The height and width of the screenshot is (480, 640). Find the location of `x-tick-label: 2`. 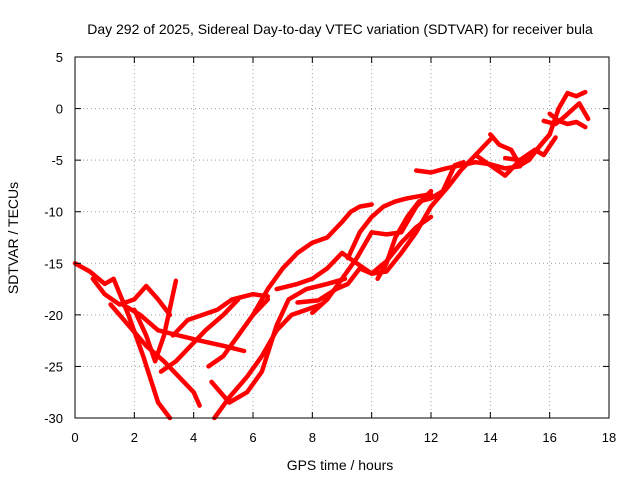

x-tick-label: 2 is located at coordinates (134, 437).